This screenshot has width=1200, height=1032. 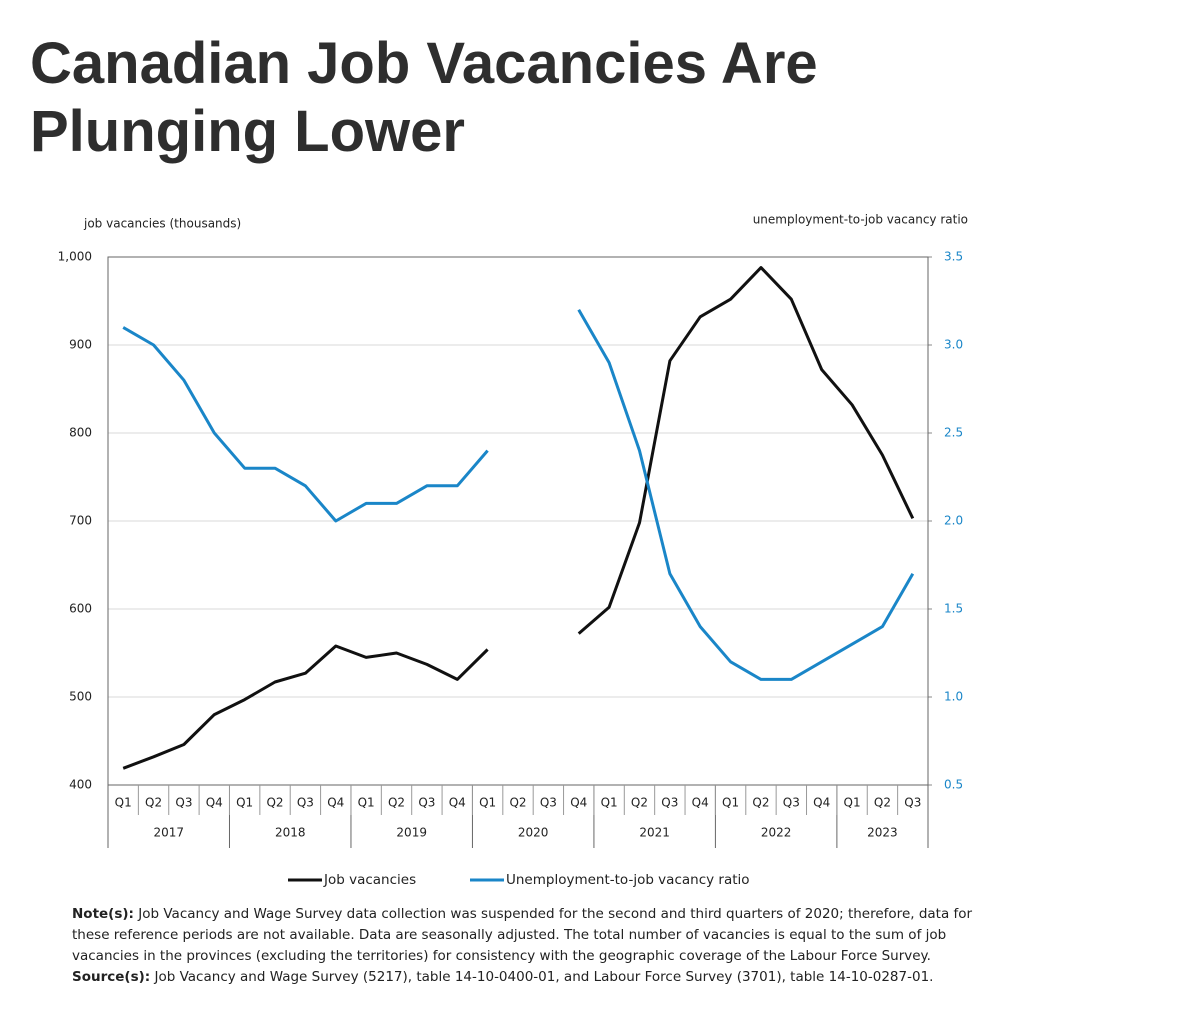 I want to click on y2-tick-label: 1.5, so click(x=953, y=609).